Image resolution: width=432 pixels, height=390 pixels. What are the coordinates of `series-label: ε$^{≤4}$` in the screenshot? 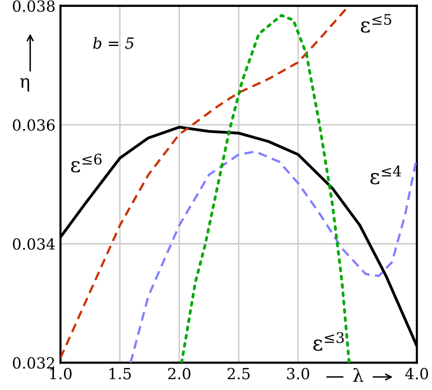 It's located at (386, 175).